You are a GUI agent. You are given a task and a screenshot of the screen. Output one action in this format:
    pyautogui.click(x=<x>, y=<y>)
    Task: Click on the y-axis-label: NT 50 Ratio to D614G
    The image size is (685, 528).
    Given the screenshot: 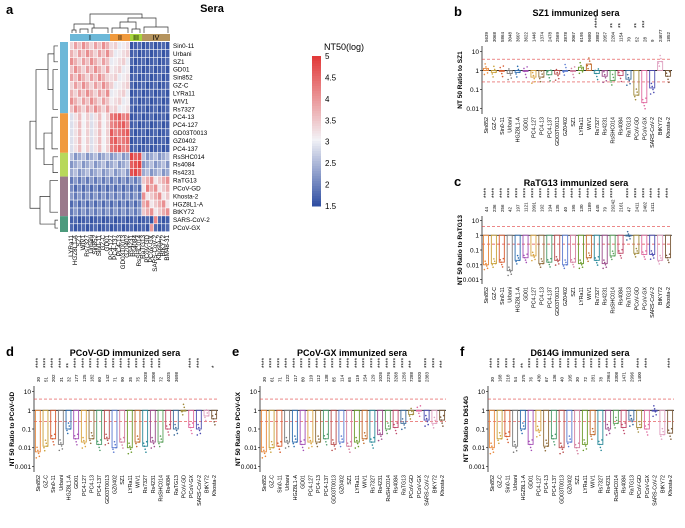 What is the action you would take?
    pyautogui.click(x=466, y=429)
    